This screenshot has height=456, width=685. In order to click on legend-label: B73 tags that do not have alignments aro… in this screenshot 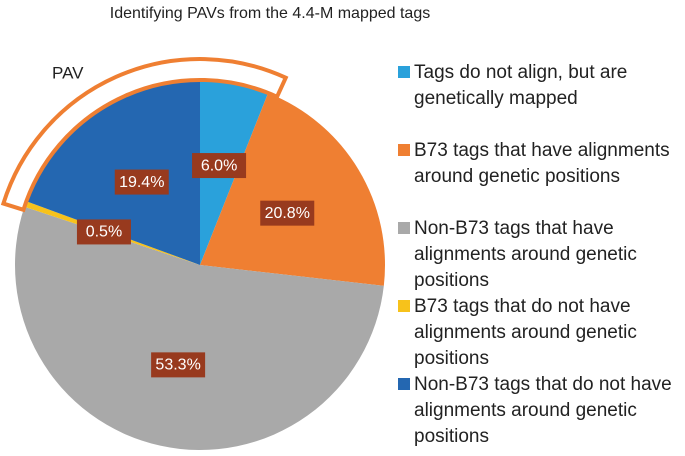, I will do `click(525, 332)`.